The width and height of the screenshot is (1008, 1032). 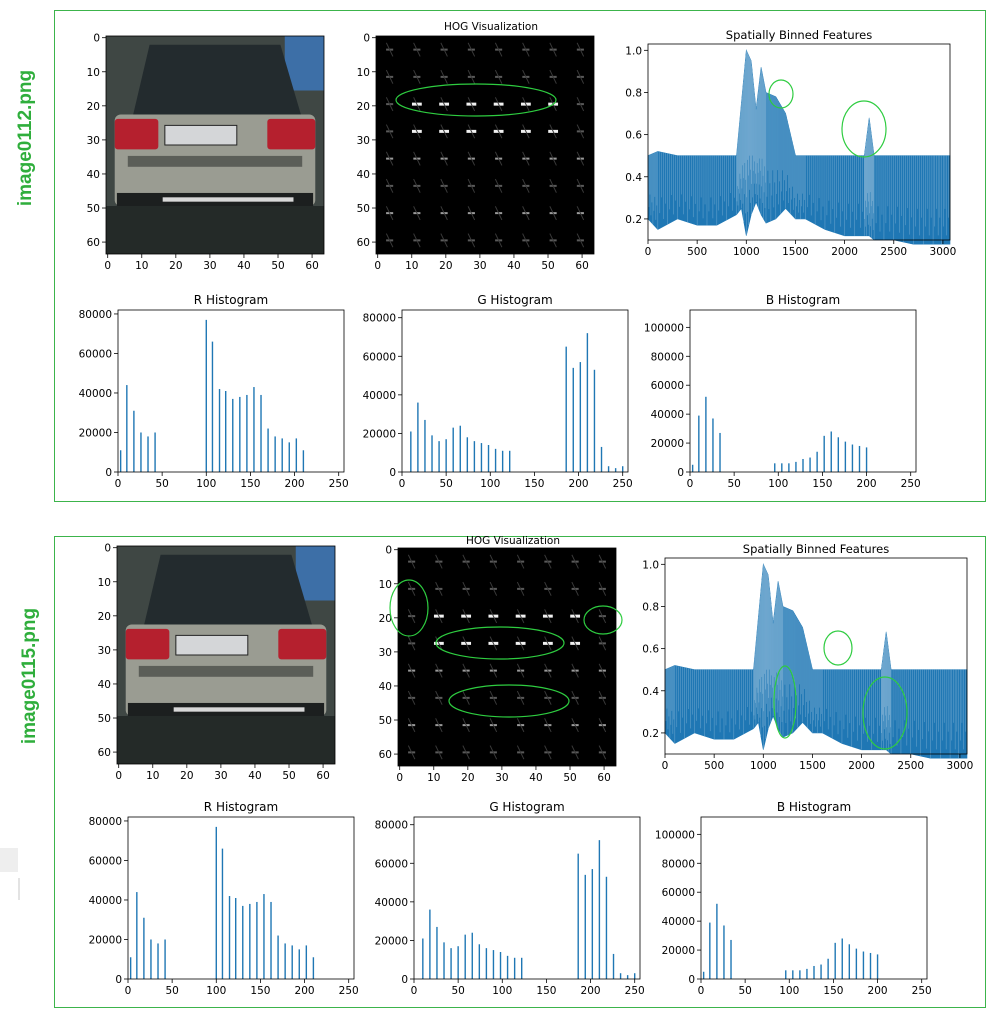 I want to click on panel2-b-hist-ytick-label: 100000, so click(x=675, y=835).